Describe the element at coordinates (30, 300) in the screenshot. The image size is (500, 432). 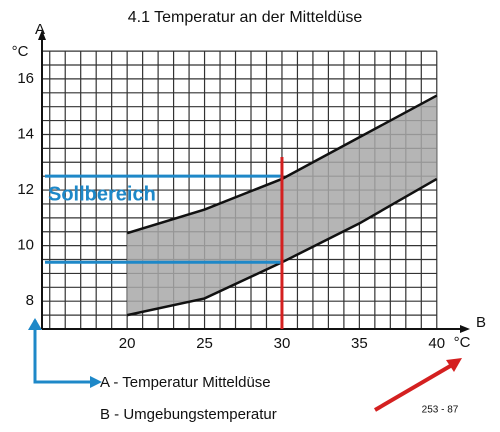
I see `y-tick-label: 8` at that location.